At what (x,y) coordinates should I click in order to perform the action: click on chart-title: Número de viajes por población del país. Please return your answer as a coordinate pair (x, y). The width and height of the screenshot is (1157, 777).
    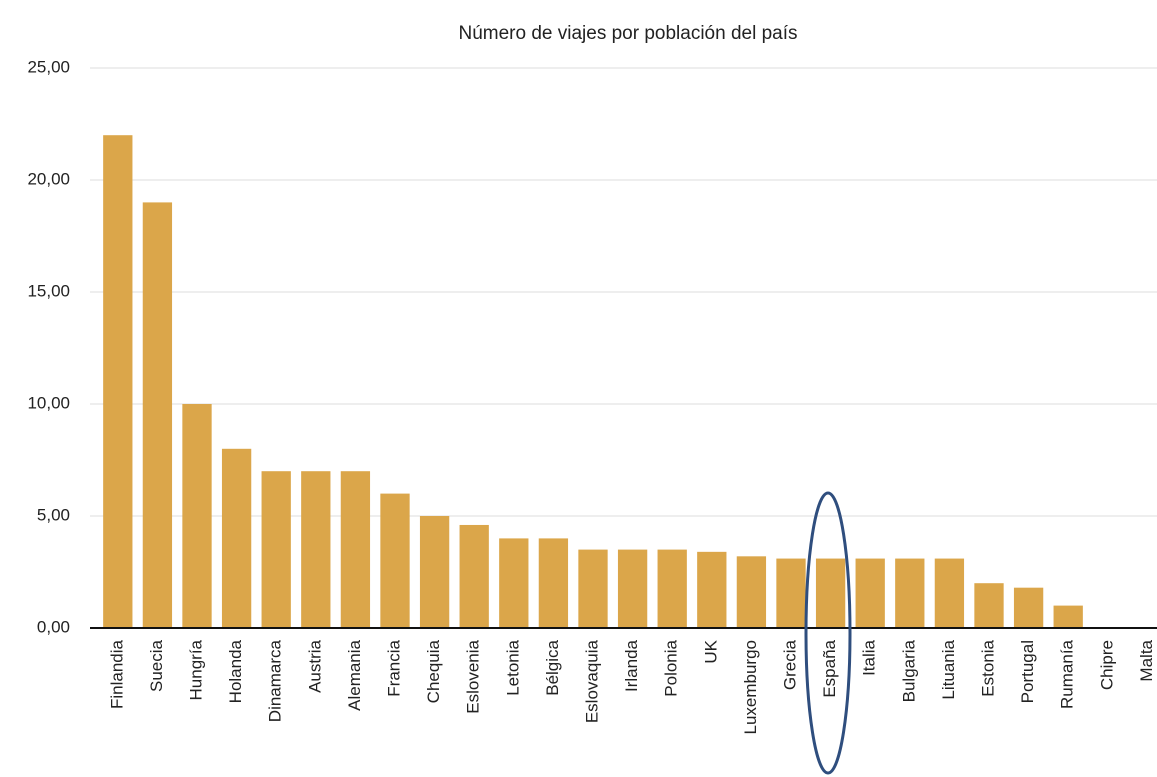
    Looking at the image, I should click on (627, 33).